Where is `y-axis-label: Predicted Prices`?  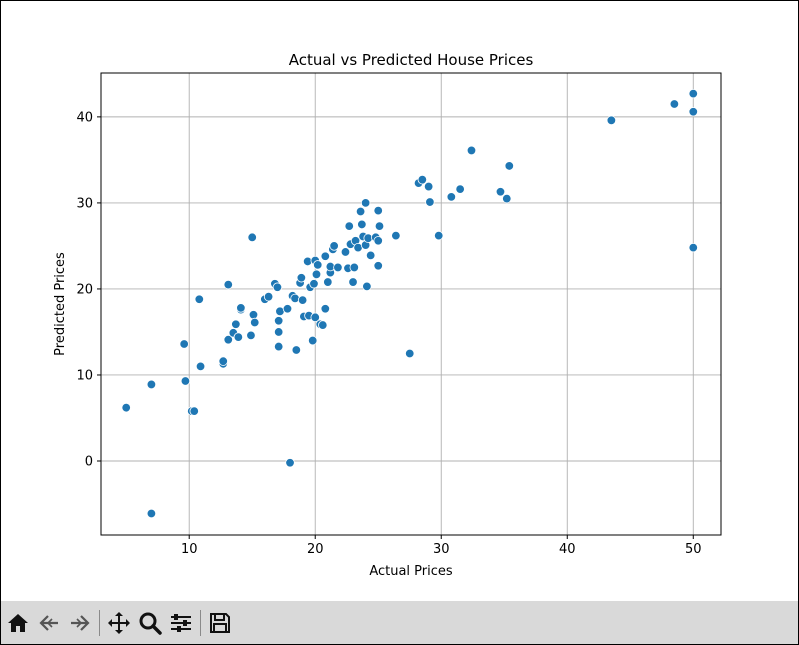
y-axis-label: Predicted Prices is located at coordinates (60, 304).